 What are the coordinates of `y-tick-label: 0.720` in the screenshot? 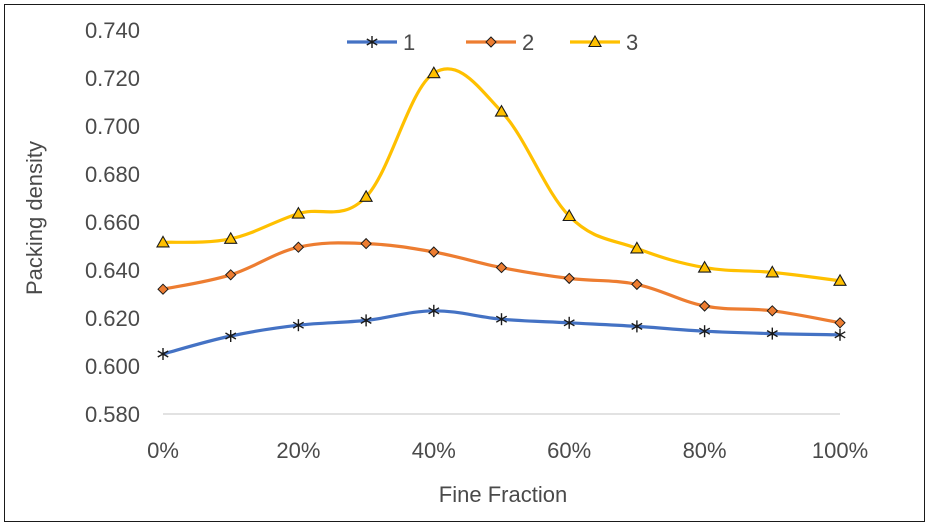 It's located at (112, 78).